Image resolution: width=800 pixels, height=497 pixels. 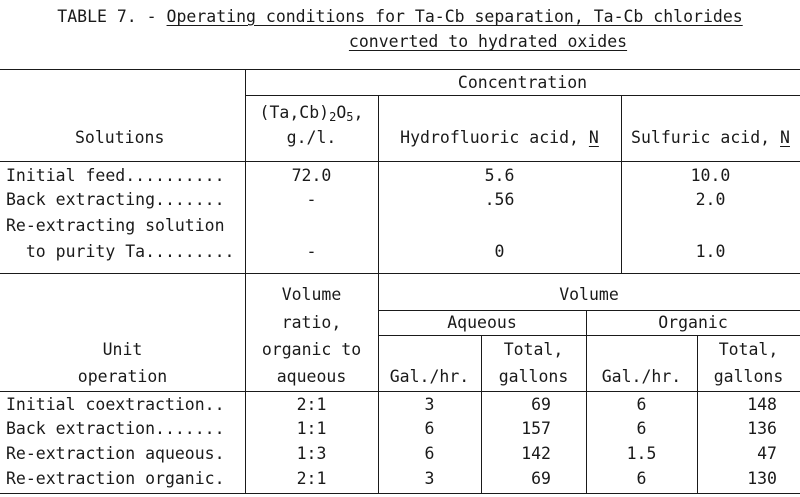 What do you see at coordinates (533, 376) in the screenshot?
I see `aq-total-header-line-2: gallons` at bounding box center [533, 376].